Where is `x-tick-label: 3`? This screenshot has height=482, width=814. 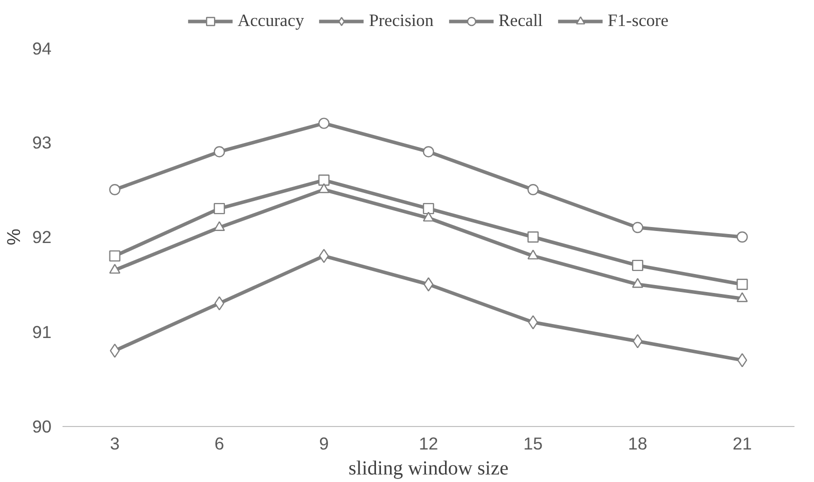
x-tick-label: 3 is located at coordinates (115, 444).